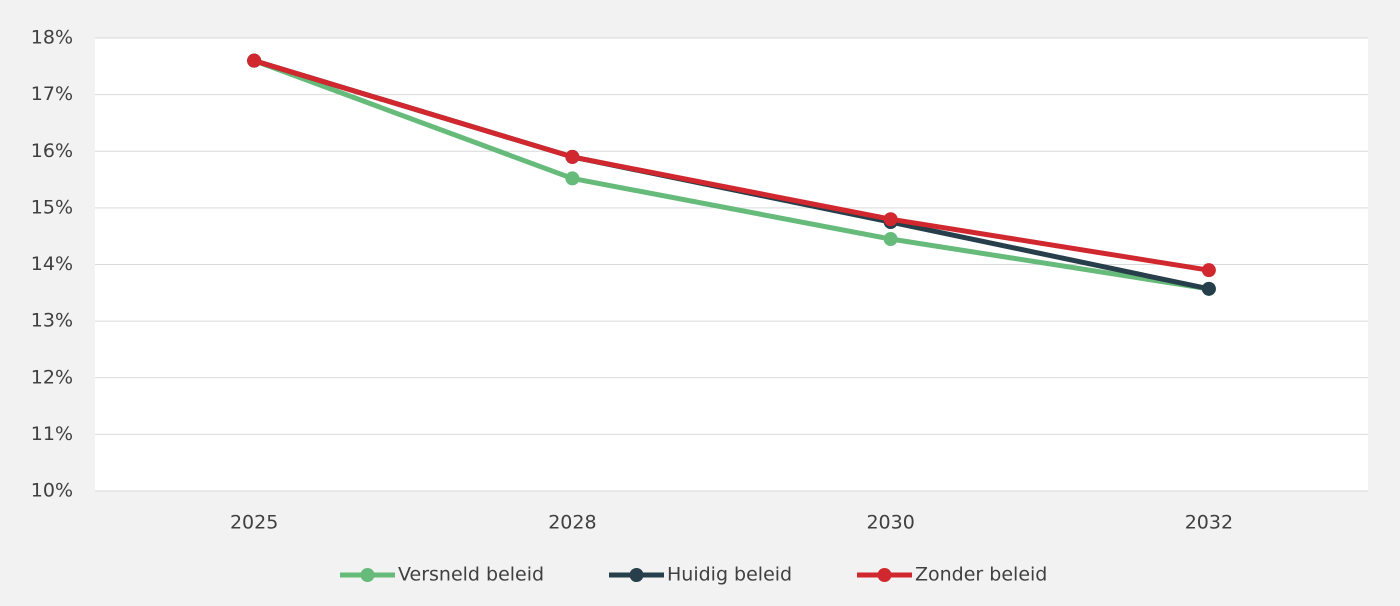 The image size is (1400, 606). What do you see at coordinates (254, 523) in the screenshot?
I see `x-tick-label: 2025` at bounding box center [254, 523].